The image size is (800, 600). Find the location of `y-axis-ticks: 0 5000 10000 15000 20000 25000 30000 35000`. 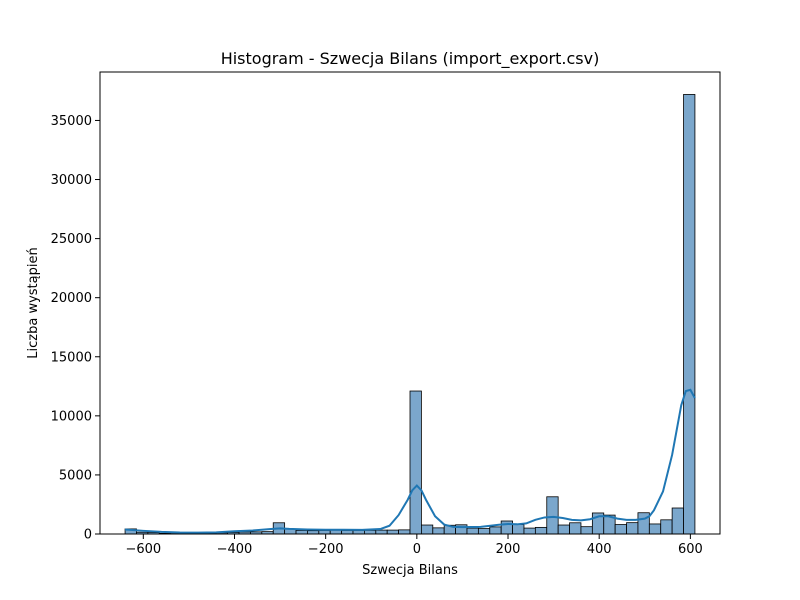

y-axis-ticks: 0 5000 10000 15000 20000 25000 30000 35000 is located at coordinates (75, 328).